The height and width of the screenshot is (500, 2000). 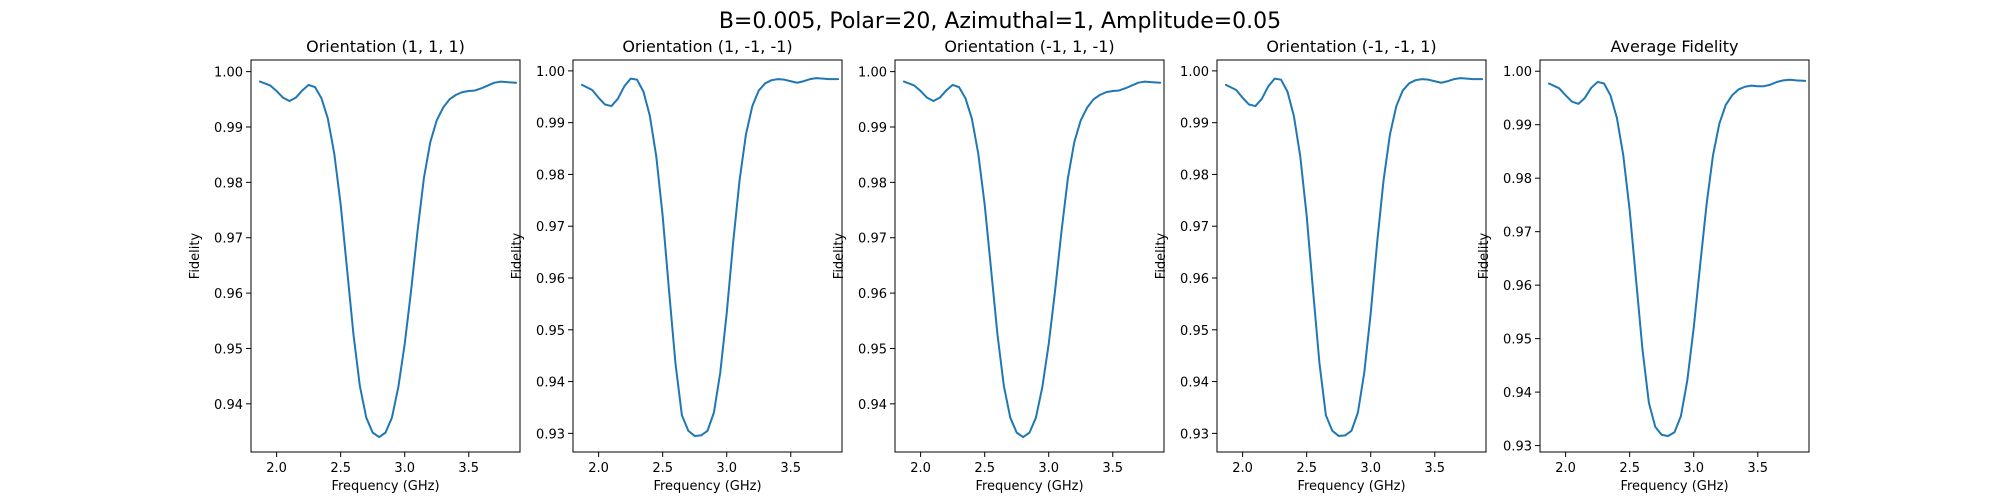 What do you see at coordinates (1351, 46) in the screenshot?
I see `axes-title: Orientation (-1, -1, 1)` at bounding box center [1351, 46].